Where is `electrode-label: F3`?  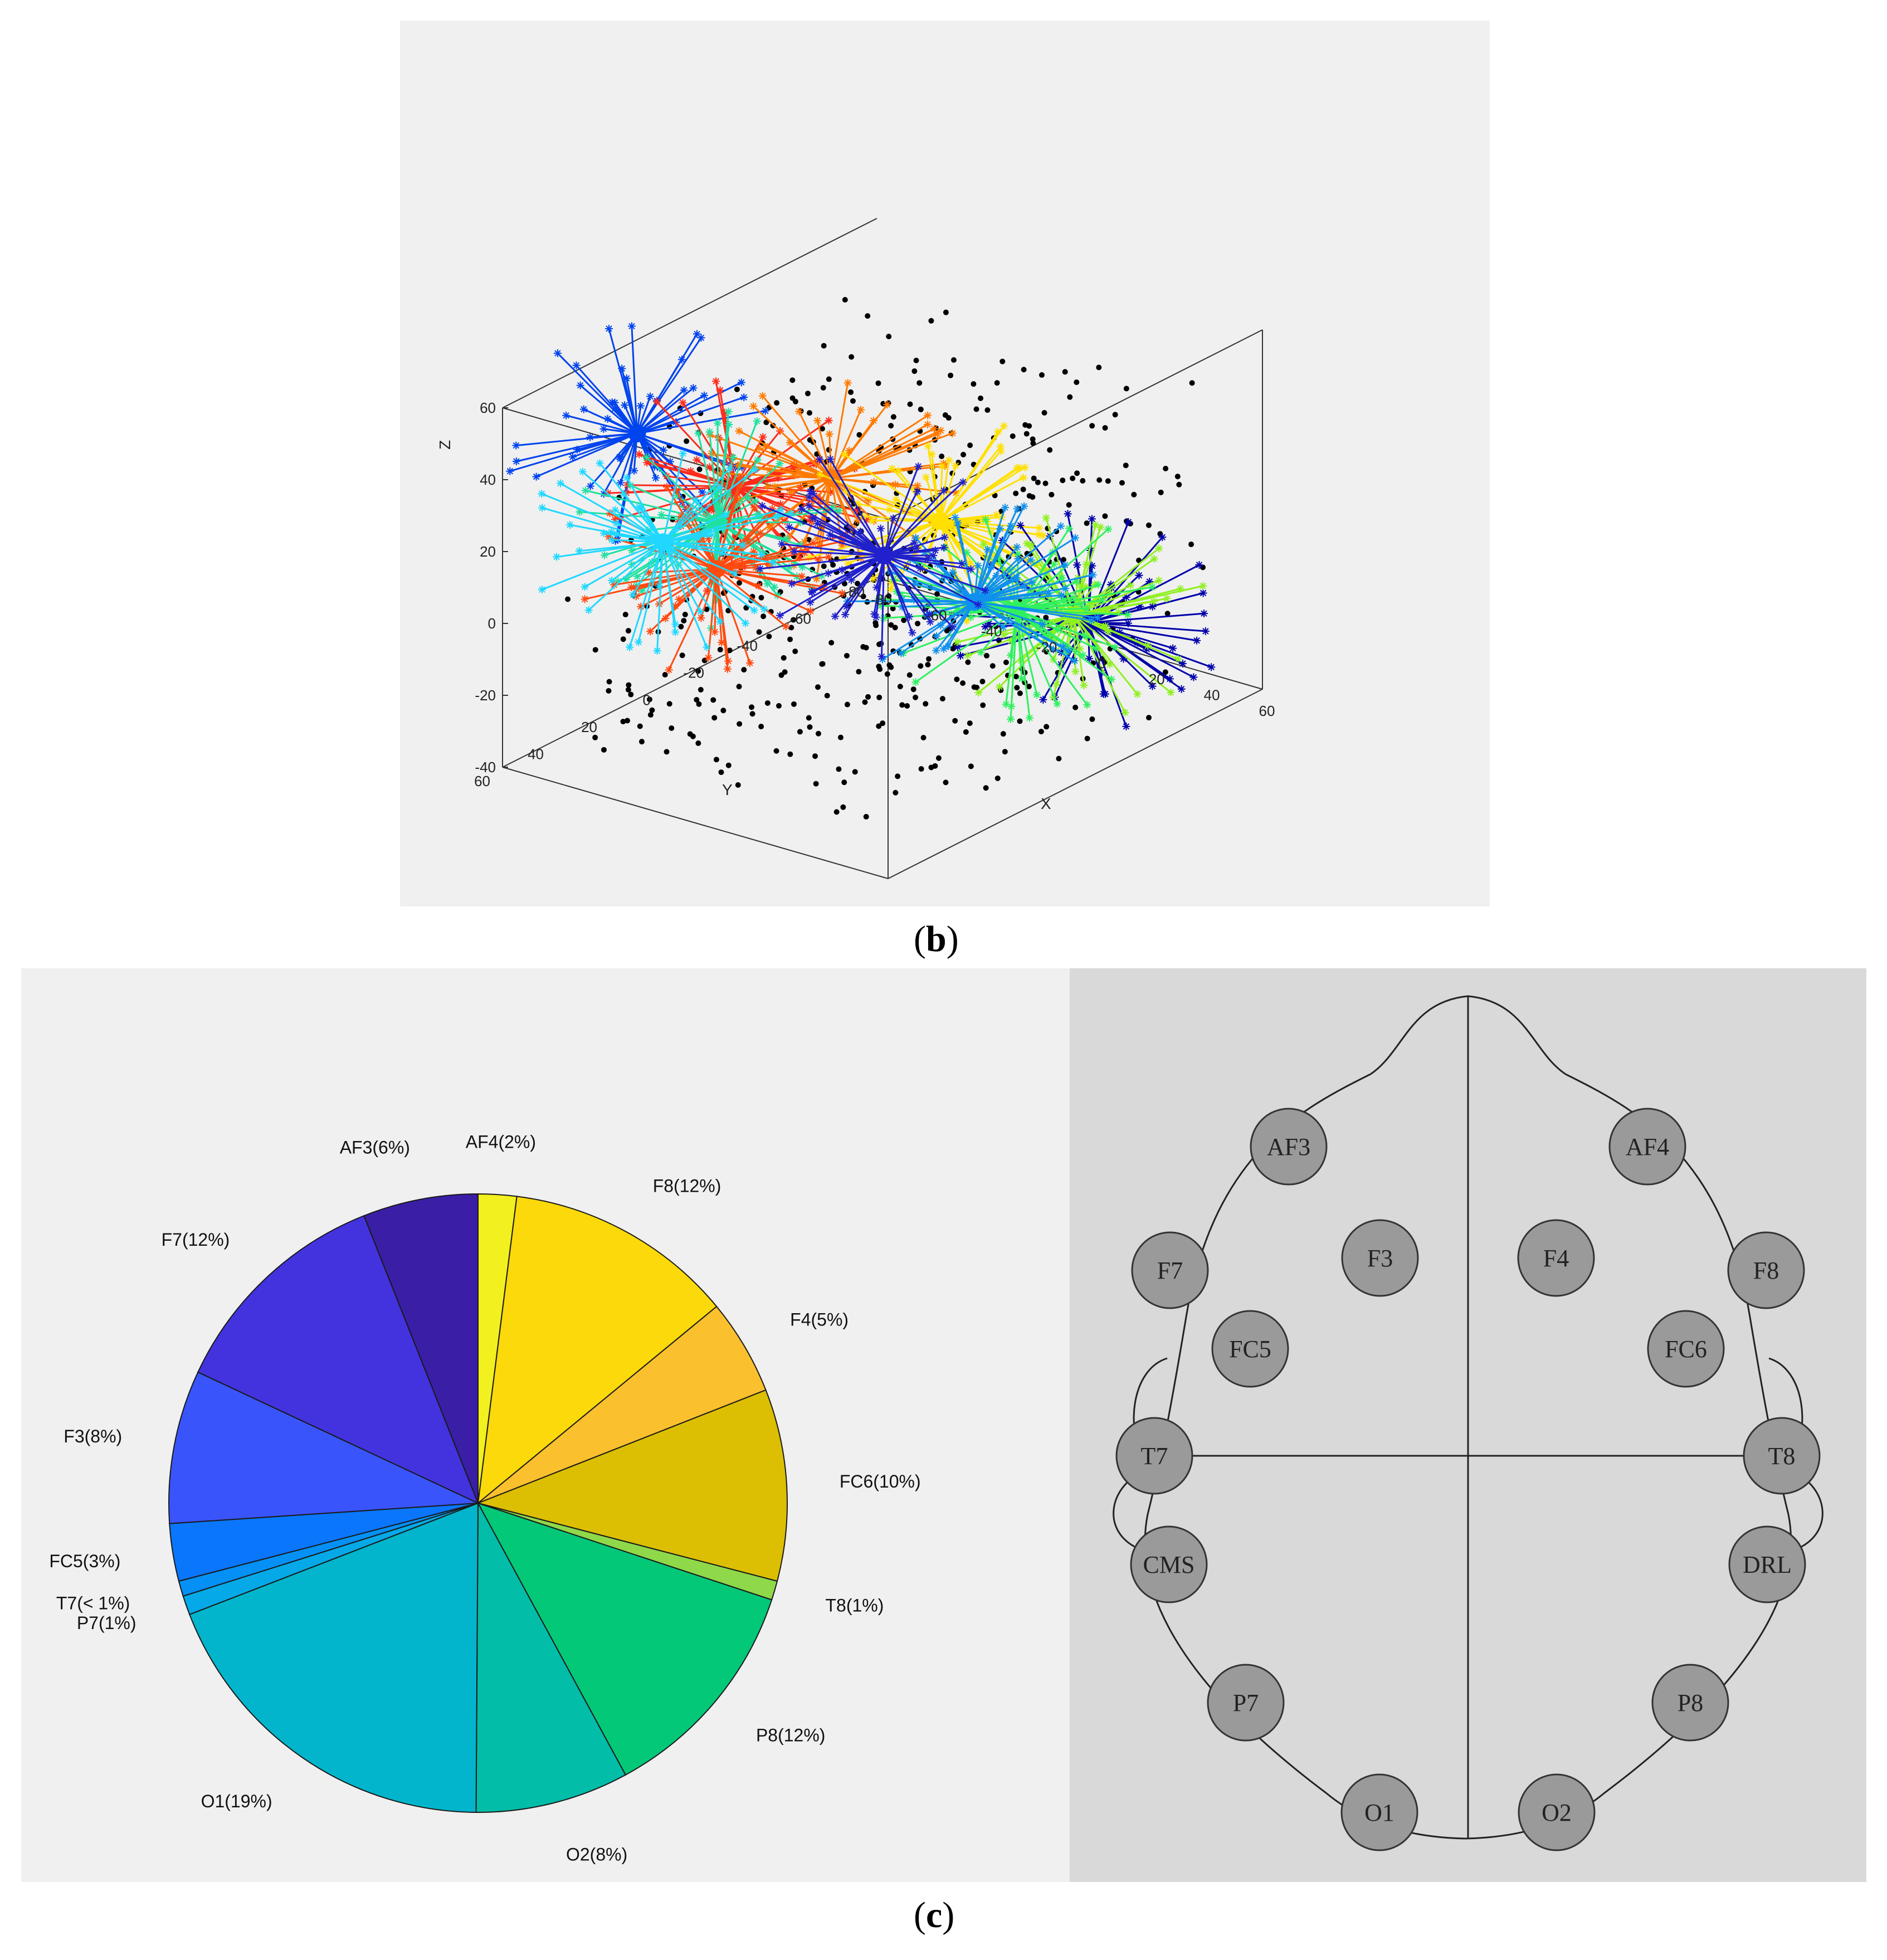 electrode-label: F3 is located at coordinates (1380, 1258).